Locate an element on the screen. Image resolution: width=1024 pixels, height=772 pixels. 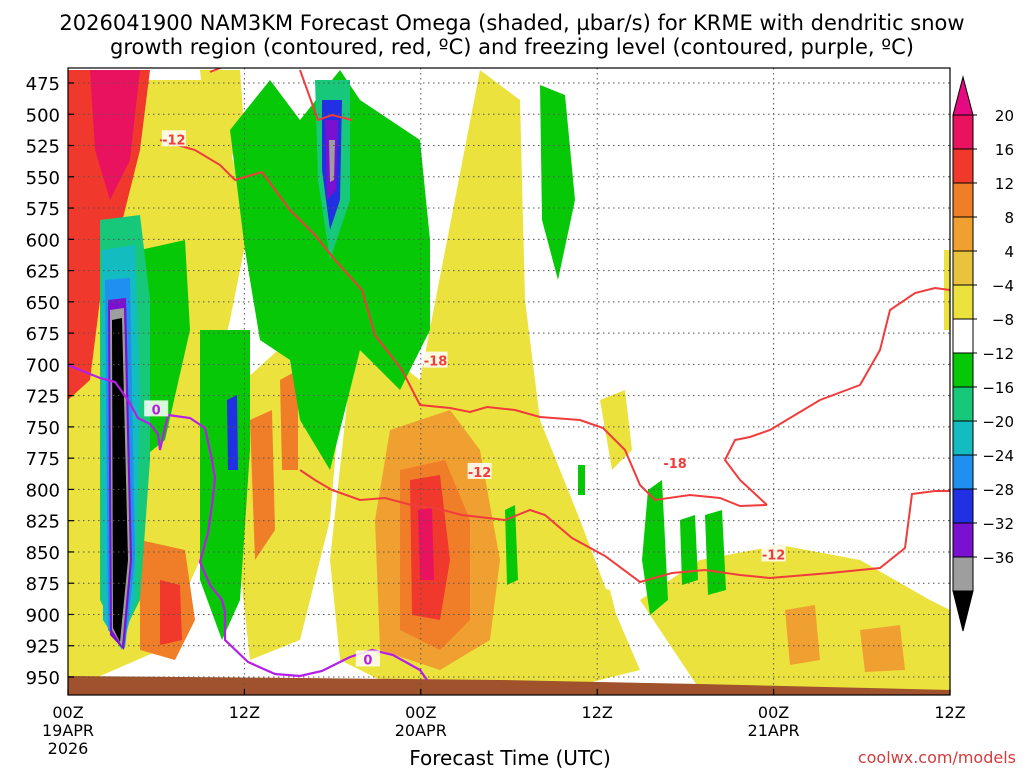
y-tick-label: 925 is located at coordinates (43, 647).